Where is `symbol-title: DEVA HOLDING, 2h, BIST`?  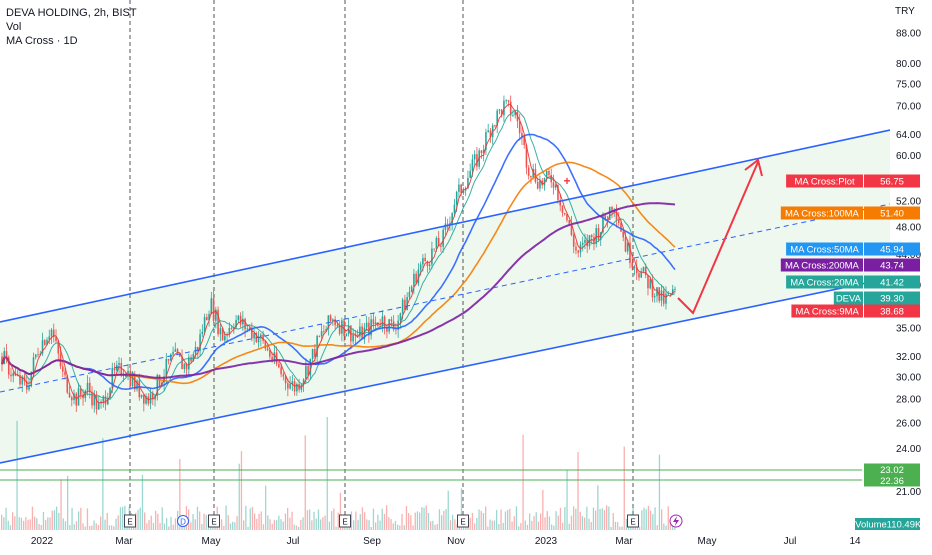
symbol-title: DEVA HOLDING, 2h, BIST is located at coordinates (71, 13).